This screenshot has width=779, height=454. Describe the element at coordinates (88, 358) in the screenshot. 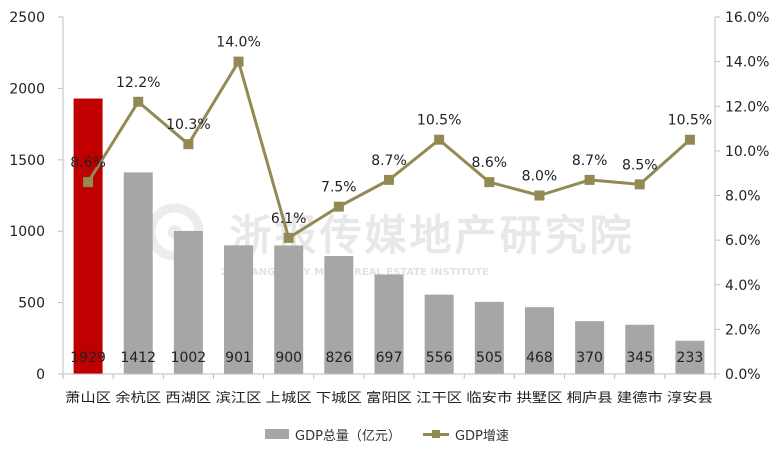

I see `bar-value-label: 1929` at that location.